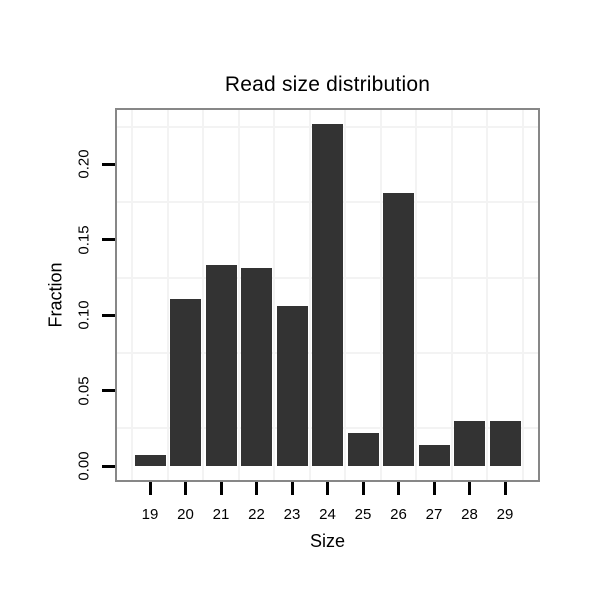 This screenshot has height=600, width=600. I want to click on x-tick-label-28: 28, so click(469, 514).